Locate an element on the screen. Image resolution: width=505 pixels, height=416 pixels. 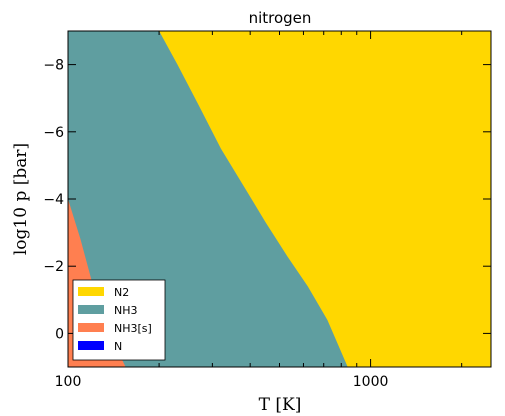
legend: N2 NH3 NH3[s] N is located at coordinates (119, 320).